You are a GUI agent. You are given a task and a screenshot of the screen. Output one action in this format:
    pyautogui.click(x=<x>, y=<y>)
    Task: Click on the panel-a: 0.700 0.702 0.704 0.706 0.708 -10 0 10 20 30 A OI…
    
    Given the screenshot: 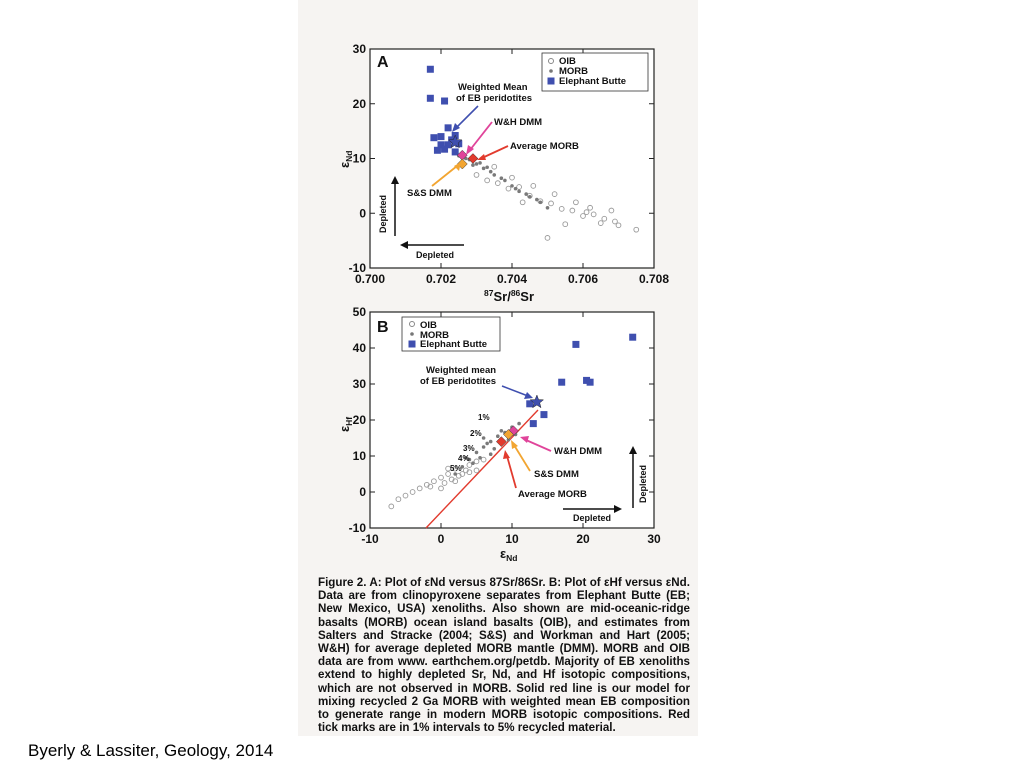 What is the action you would take?
    pyautogui.click(x=503, y=173)
    